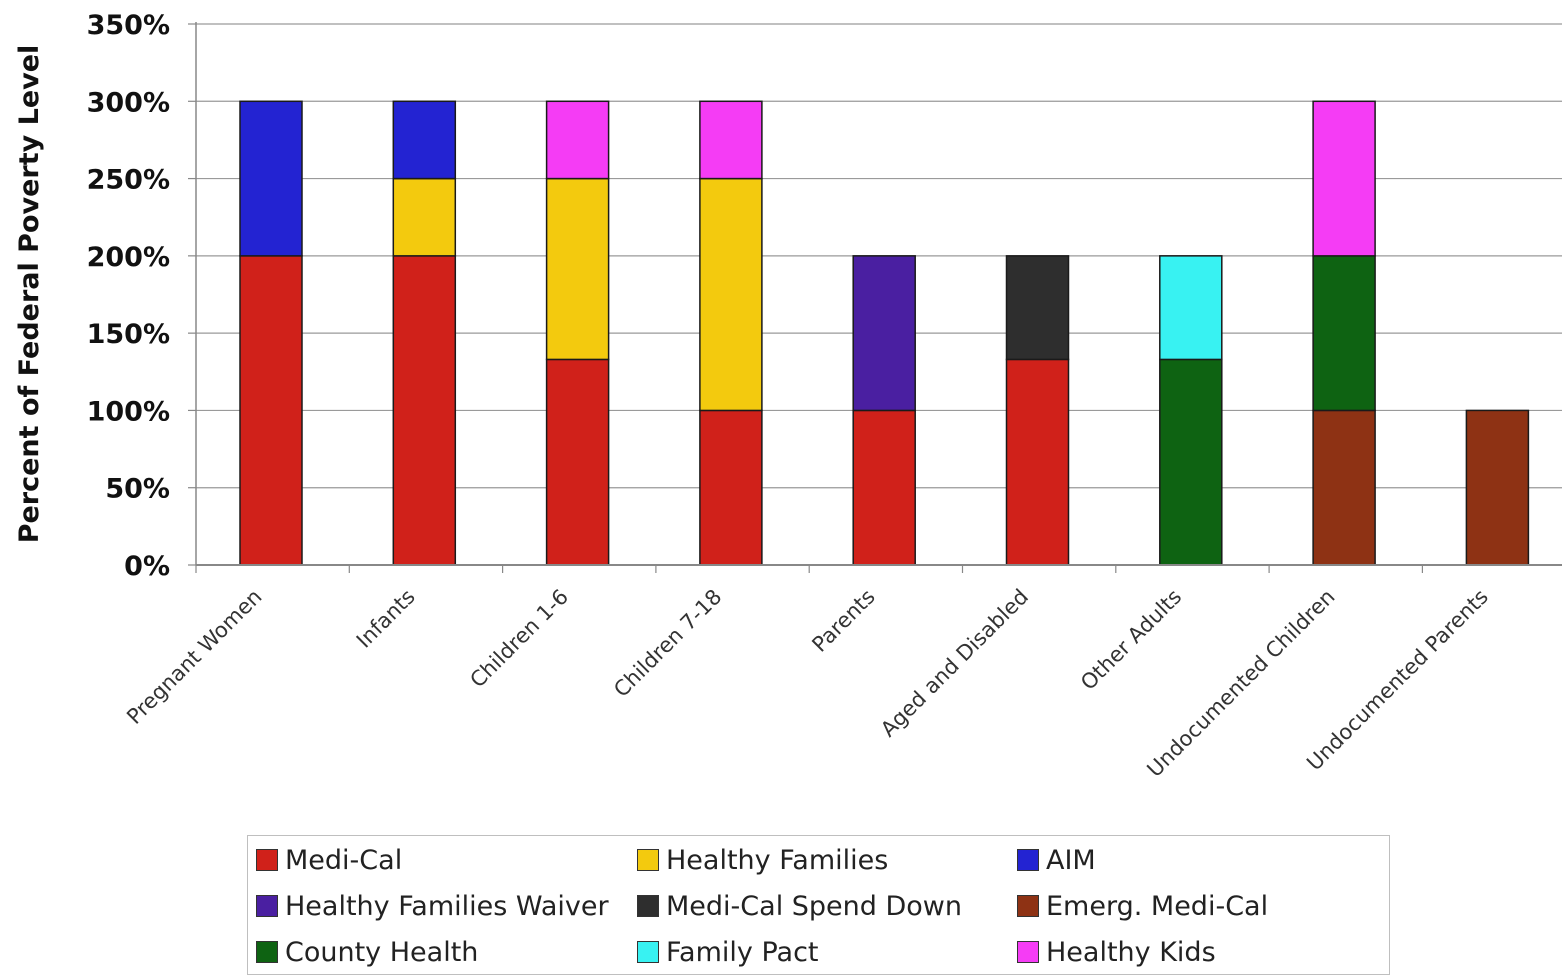  I want to click on x-tick-label: Other Adults, so click(1131, 640).